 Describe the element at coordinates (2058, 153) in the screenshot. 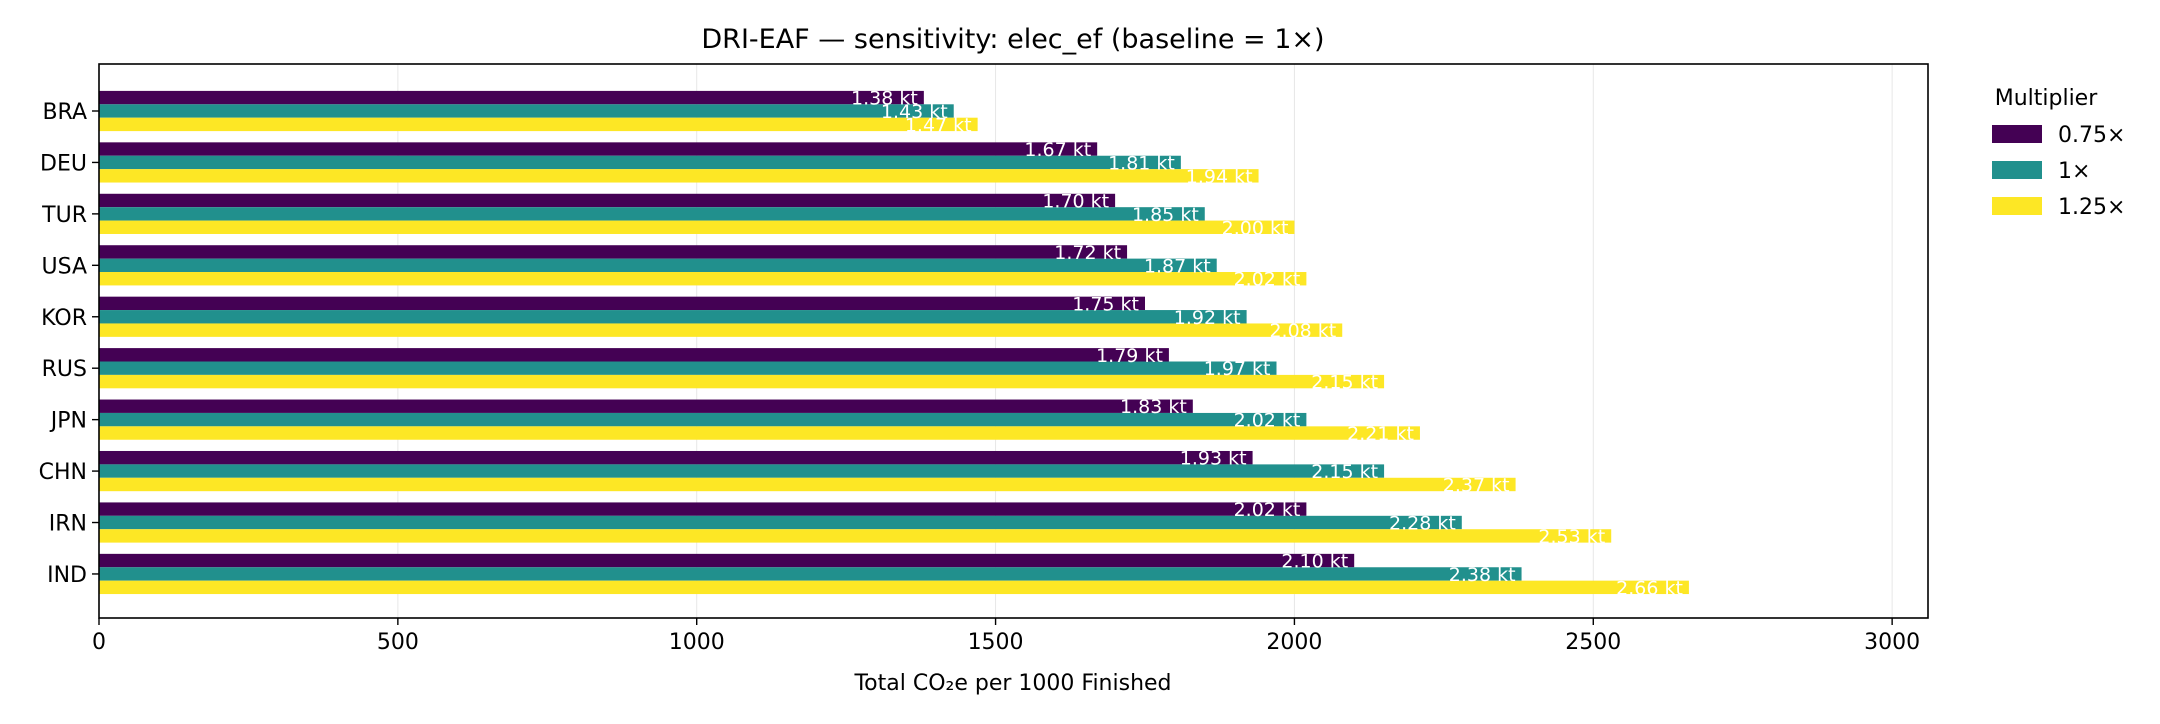

I see `legend: Multiplier 0.75× 1× 1.25×` at that location.